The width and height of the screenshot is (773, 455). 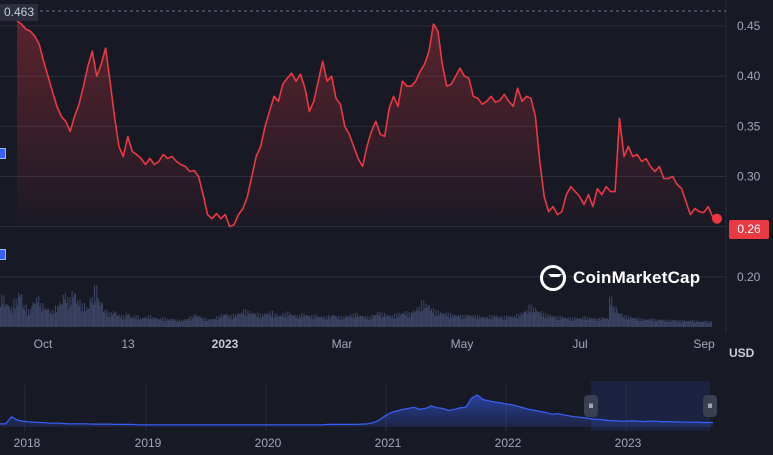 I want to click on volume-bars, so click(x=356, y=306).